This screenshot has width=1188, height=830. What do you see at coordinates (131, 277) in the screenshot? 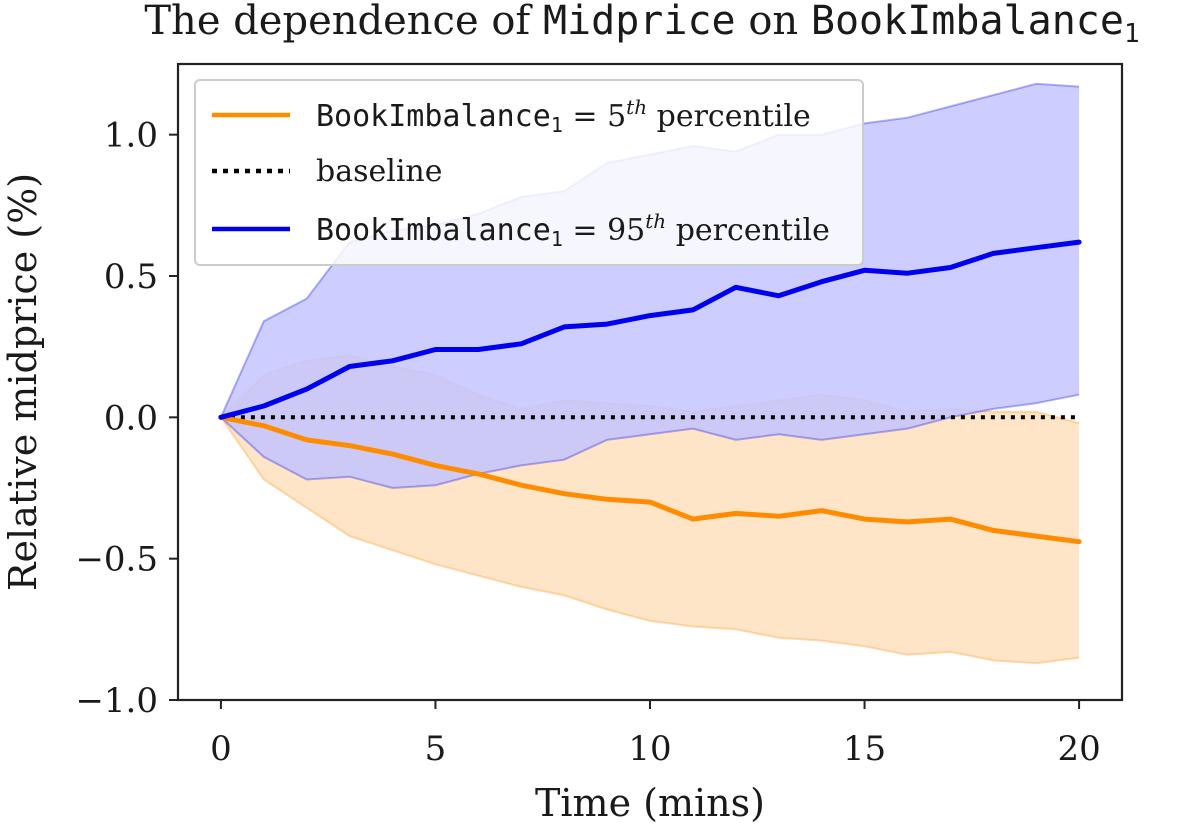
I see `y-tick-label: 0.5` at bounding box center [131, 277].